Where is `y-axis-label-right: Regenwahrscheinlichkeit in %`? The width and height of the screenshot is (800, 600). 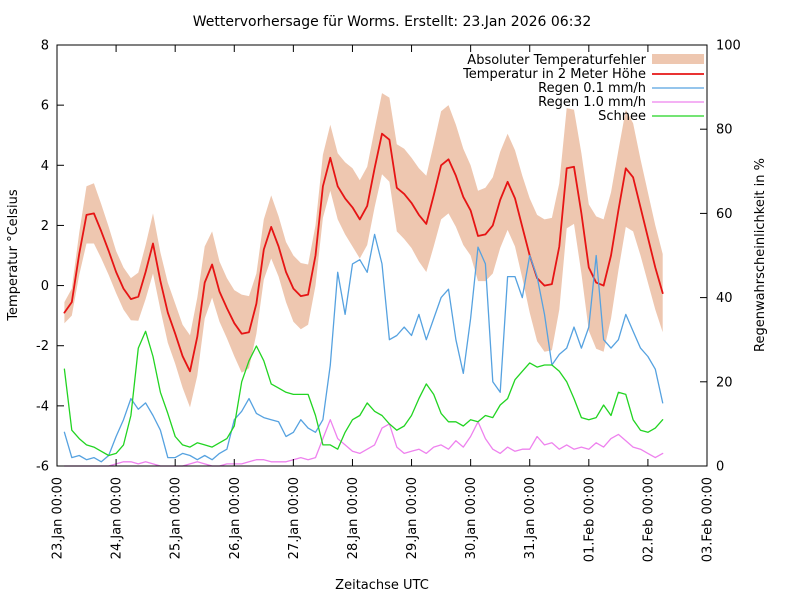 y-axis-label-right: Regenwahrscheinlichkeit in % is located at coordinates (760, 255).